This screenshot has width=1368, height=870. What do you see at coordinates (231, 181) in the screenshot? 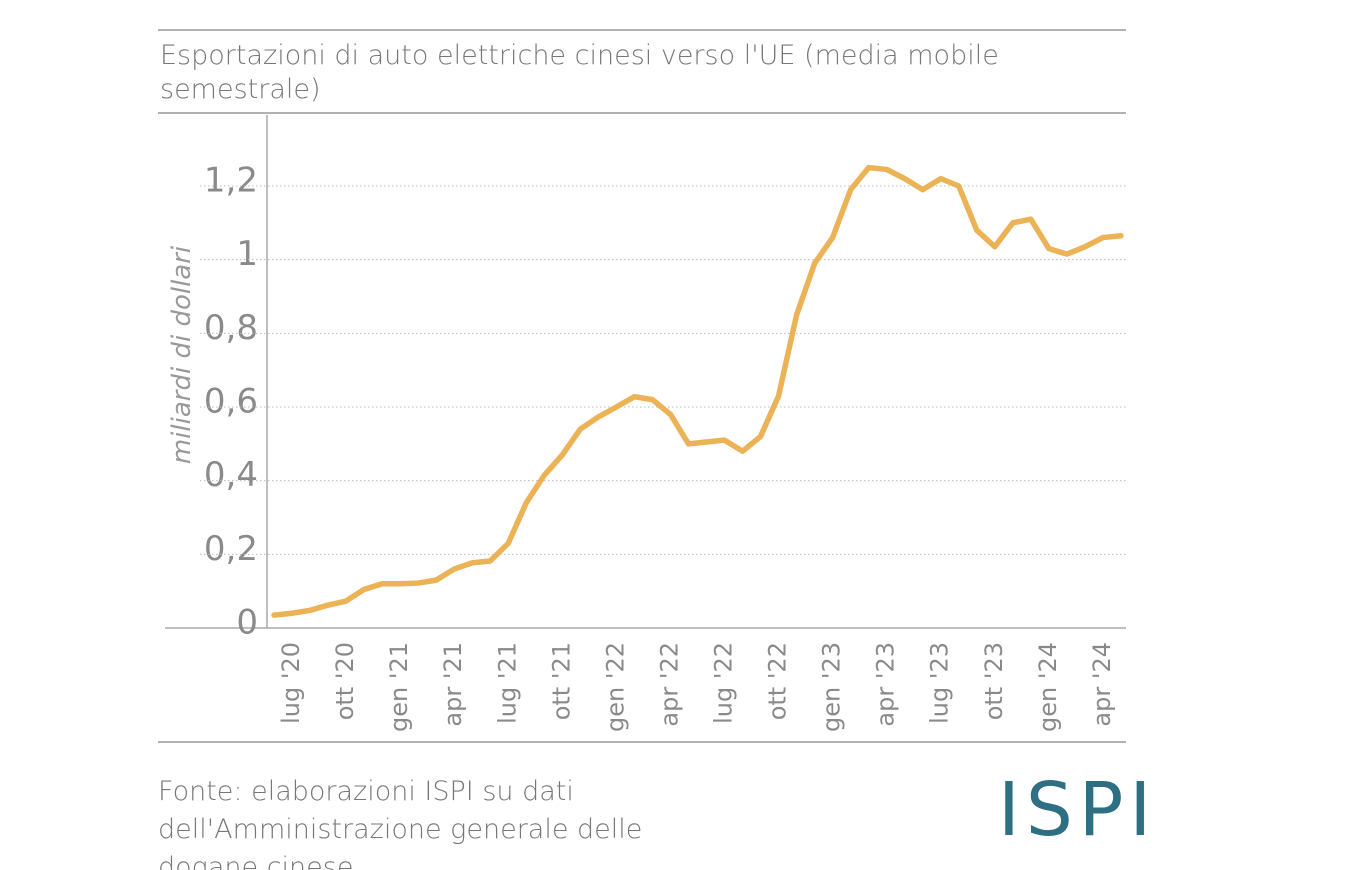
I see `y-tick-label: 1,2` at bounding box center [231, 181].